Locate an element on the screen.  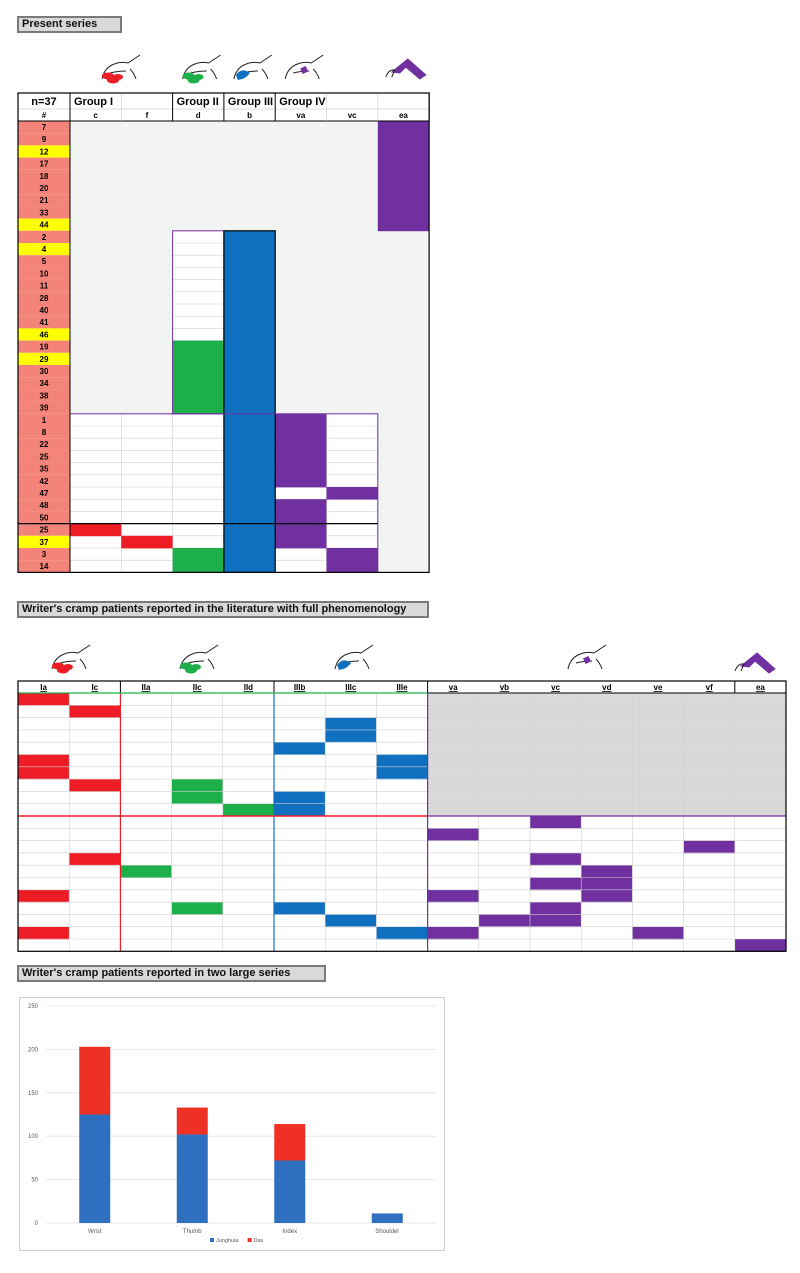
column-label: IIa is located at coordinates (146, 687).